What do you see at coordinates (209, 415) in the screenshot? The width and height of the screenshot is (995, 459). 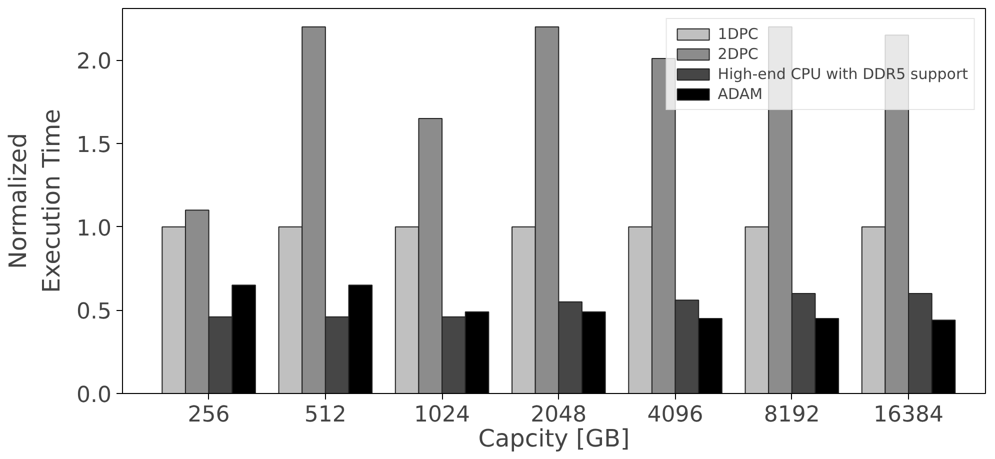 I see `x-tick-label: 256` at bounding box center [209, 415].